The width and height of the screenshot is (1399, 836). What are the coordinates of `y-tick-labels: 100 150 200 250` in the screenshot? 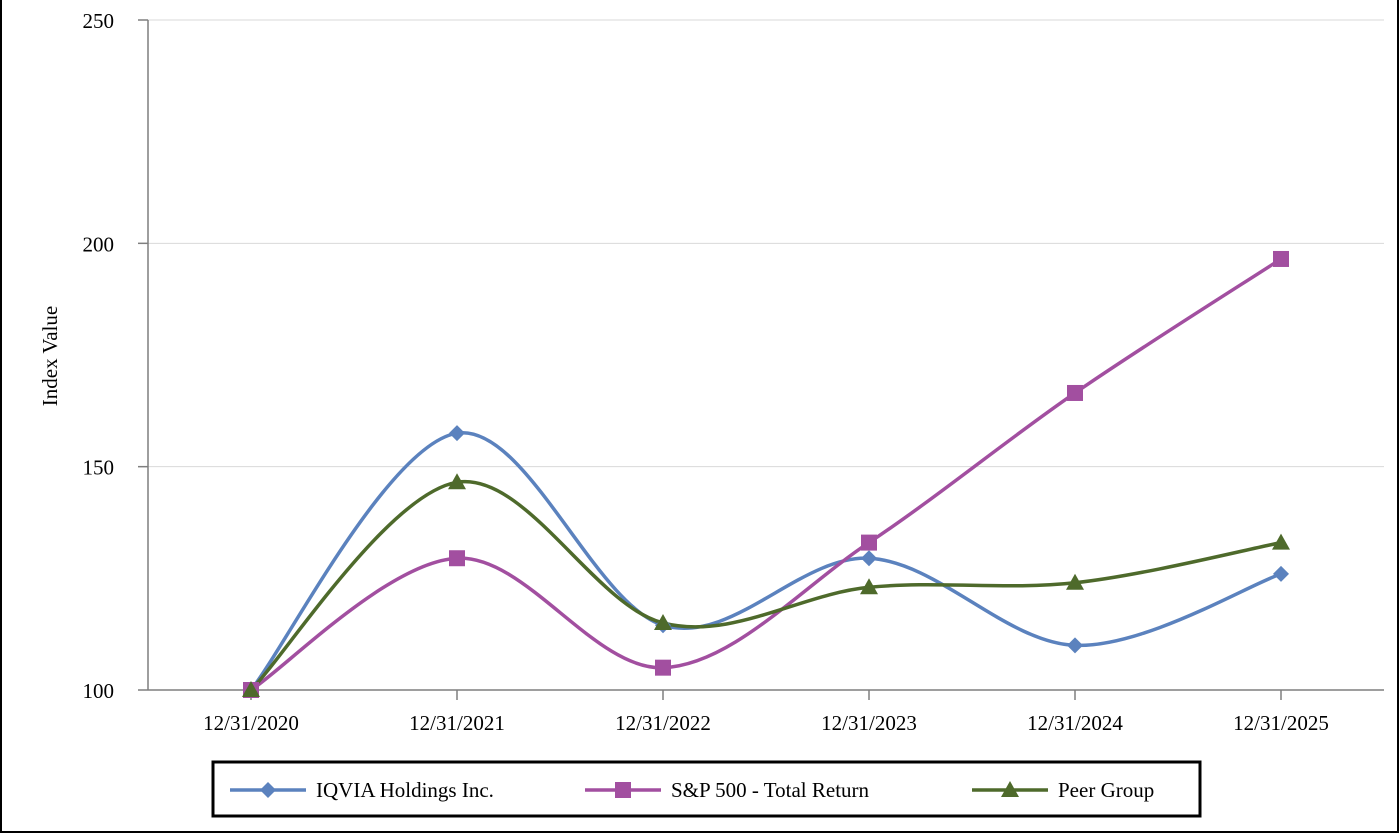 It's located at (99, 356).